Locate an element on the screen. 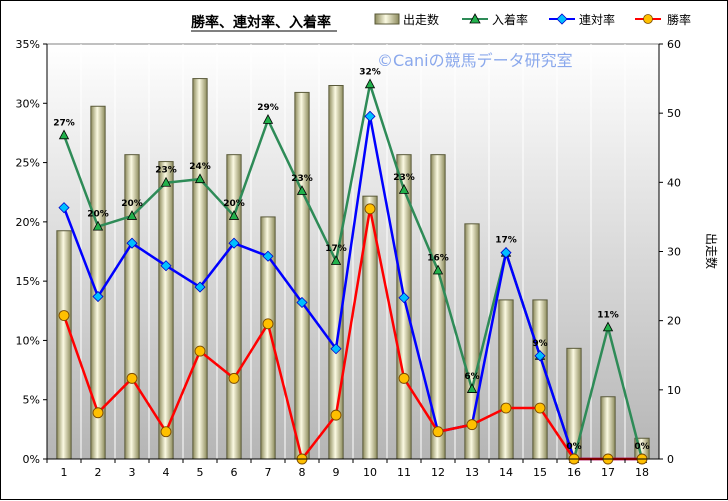 The image size is (728, 501). legend-swatch-bars is located at coordinates (387, 19).